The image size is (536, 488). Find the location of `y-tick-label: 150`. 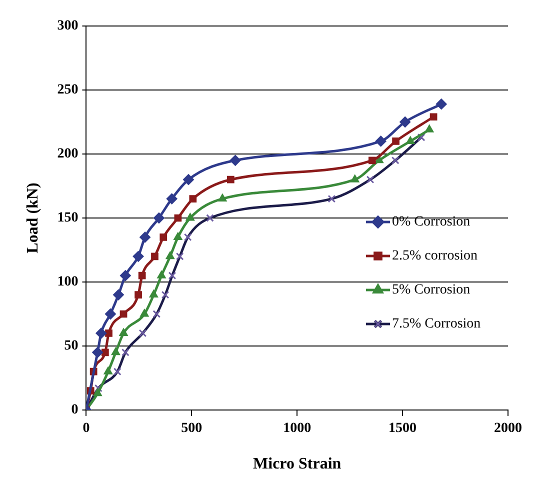

y-tick-label: 150 is located at coordinates (67, 218).